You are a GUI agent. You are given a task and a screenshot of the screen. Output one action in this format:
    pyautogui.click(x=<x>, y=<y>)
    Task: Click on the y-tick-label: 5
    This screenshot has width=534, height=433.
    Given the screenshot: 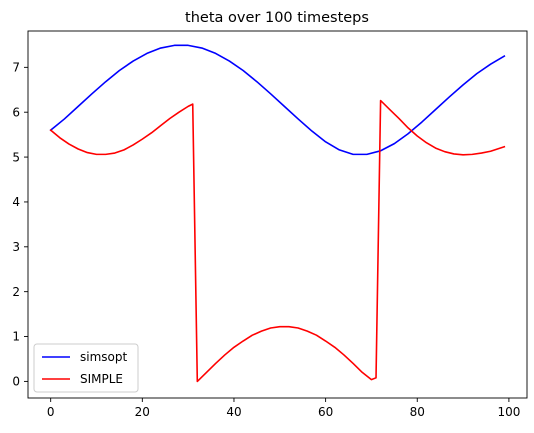 What is the action you would take?
    pyautogui.click(x=16, y=157)
    